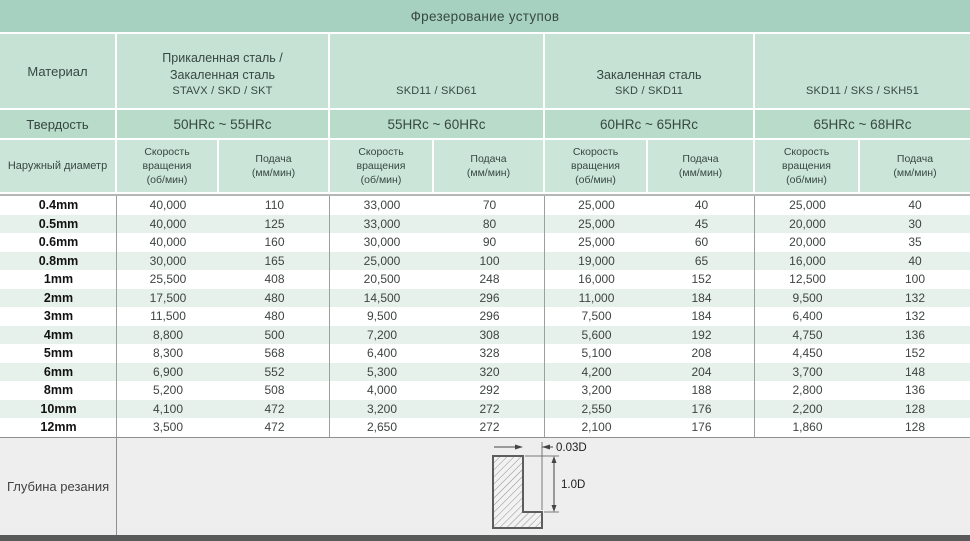 The width and height of the screenshot is (970, 541). What do you see at coordinates (58, 316) in the screenshot?
I see `diameter-cell: 3mm` at bounding box center [58, 316].